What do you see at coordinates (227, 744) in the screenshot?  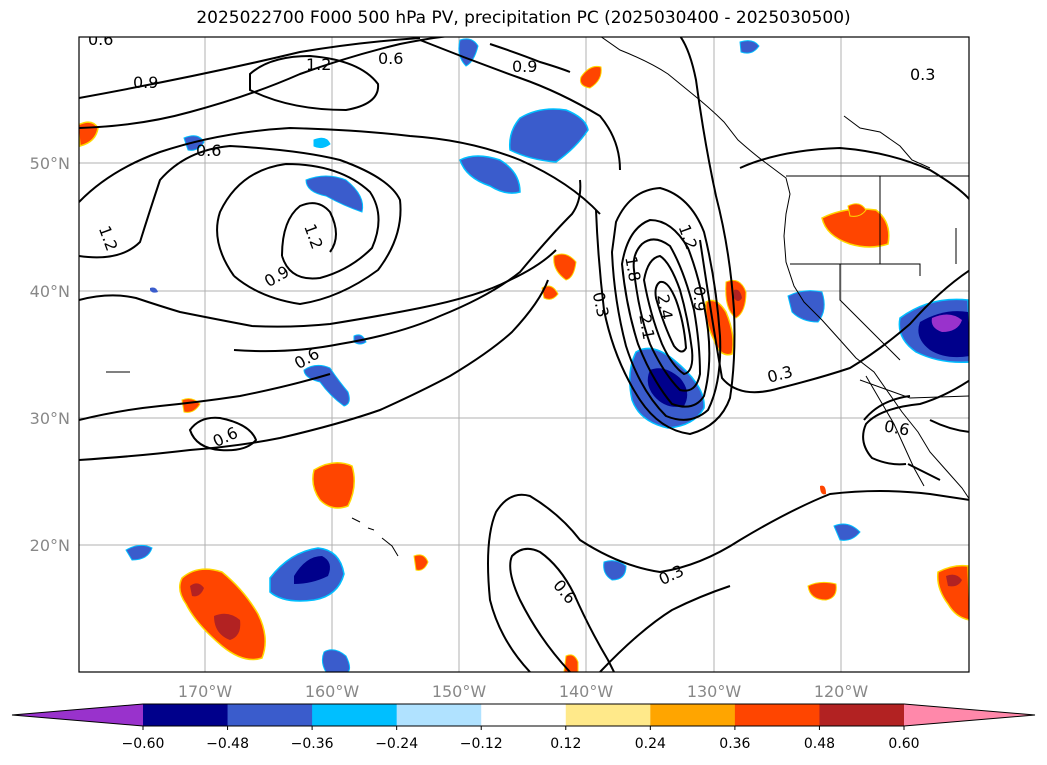 I see `colorbar-tick-label: −0.48` at bounding box center [227, 744].